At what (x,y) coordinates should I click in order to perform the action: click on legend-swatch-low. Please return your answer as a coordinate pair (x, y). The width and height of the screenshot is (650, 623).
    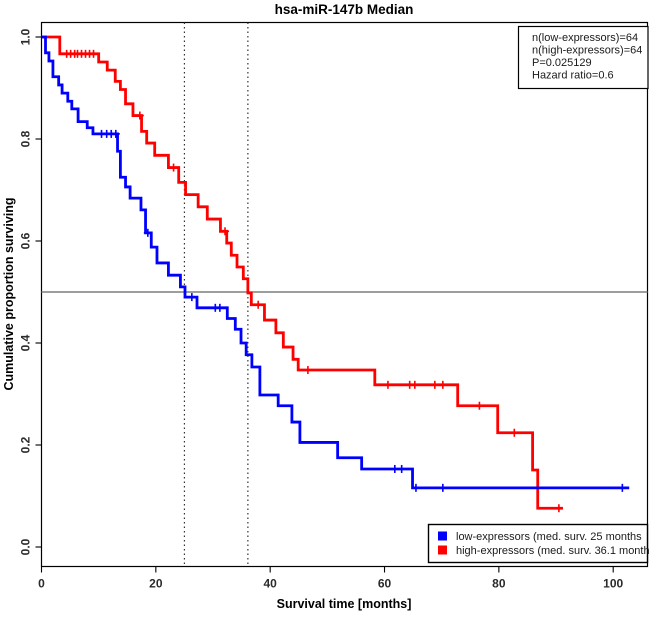
    Looking at the image, I should click on (442, 536).